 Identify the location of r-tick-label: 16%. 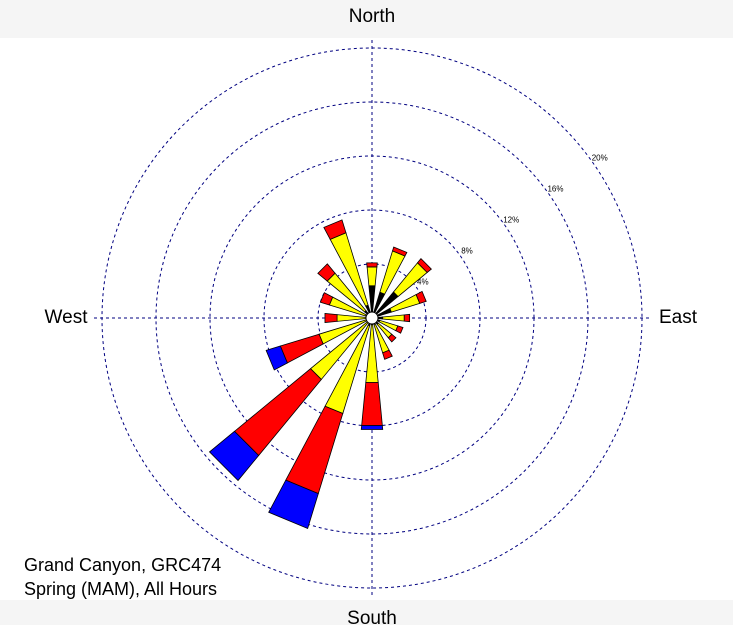
(555, 189).